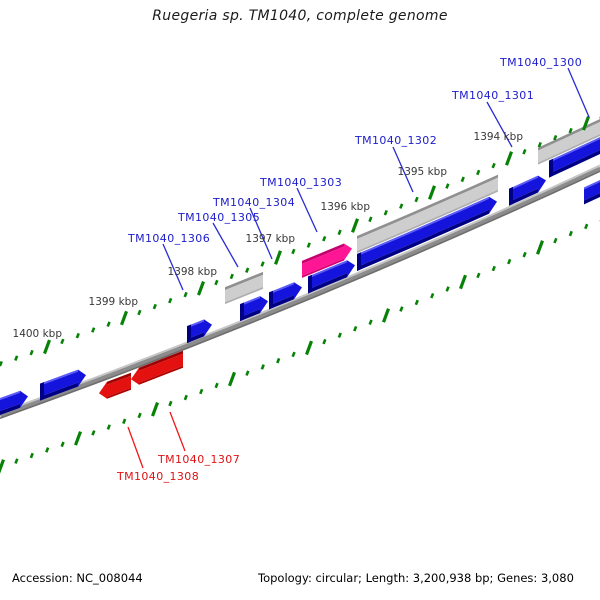 This screenshot has width=600, height=600. I want to click on status-accession: Accession: NC_008044, so click(77, 578).